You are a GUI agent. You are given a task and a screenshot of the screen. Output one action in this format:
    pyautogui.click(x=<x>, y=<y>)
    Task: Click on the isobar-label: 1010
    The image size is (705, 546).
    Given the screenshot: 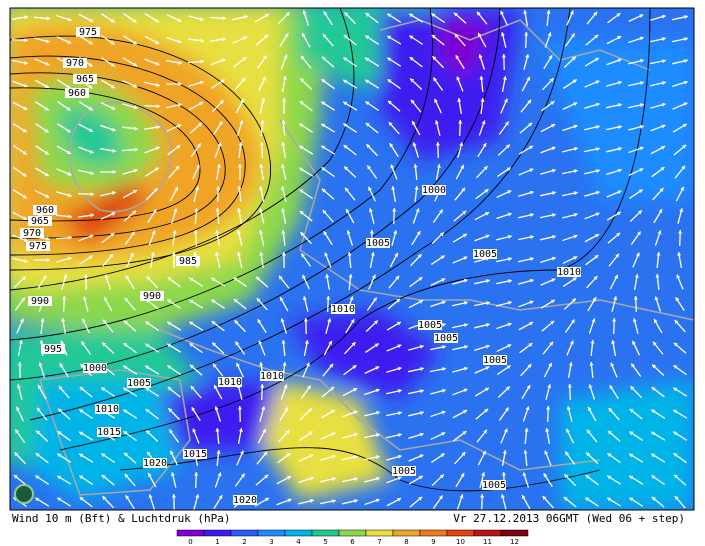 What is the action you would take?
    pyautogui.click(x=107, y=409)
    